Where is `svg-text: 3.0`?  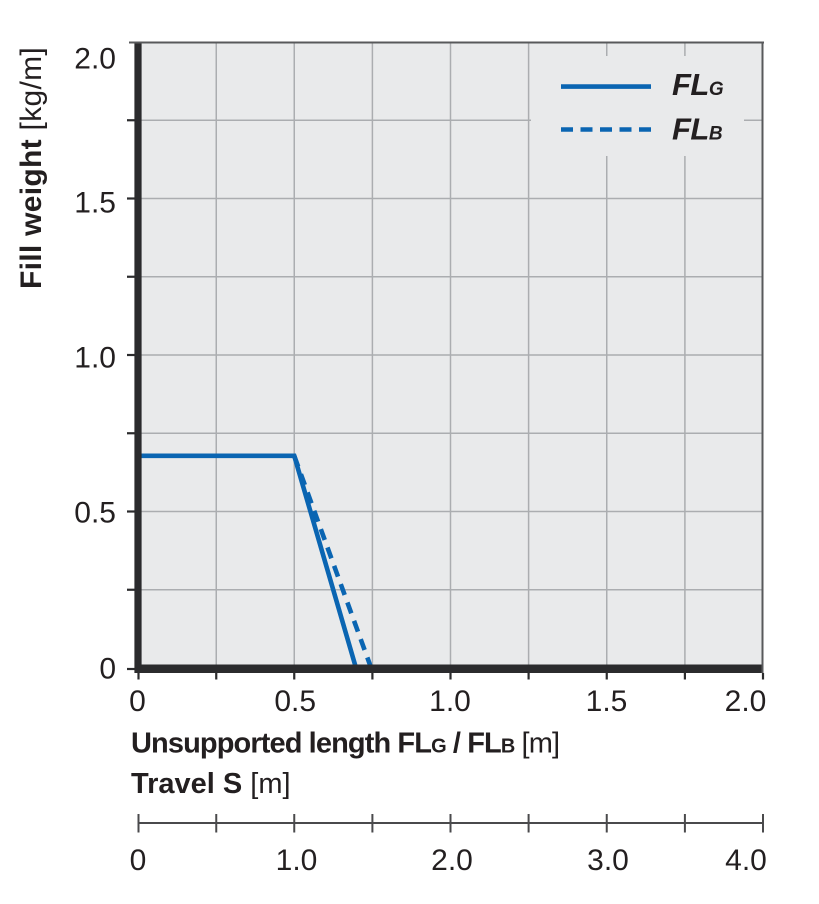
svg-text: 3.0 is located at coordinates (608, 860).